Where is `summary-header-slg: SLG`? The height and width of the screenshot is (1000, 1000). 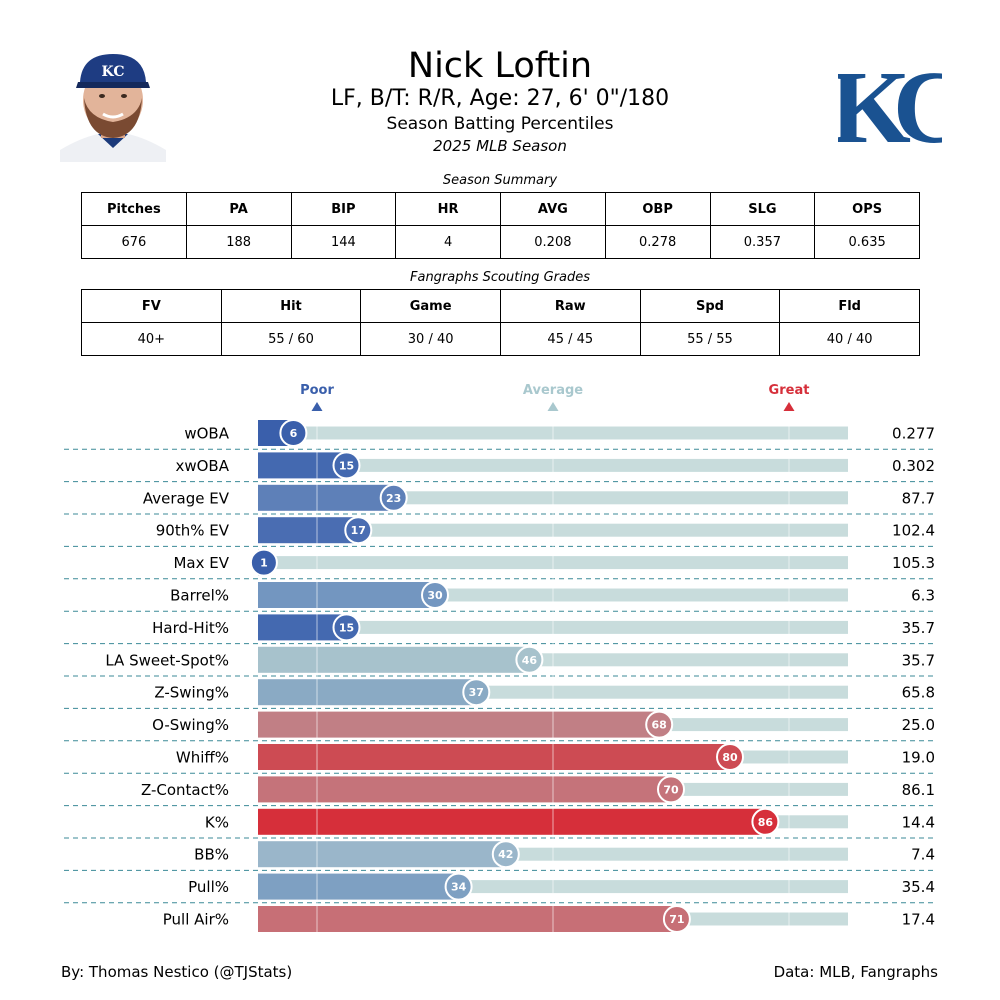 summary-header-slg: SLG is located at coordinates (762, 209).